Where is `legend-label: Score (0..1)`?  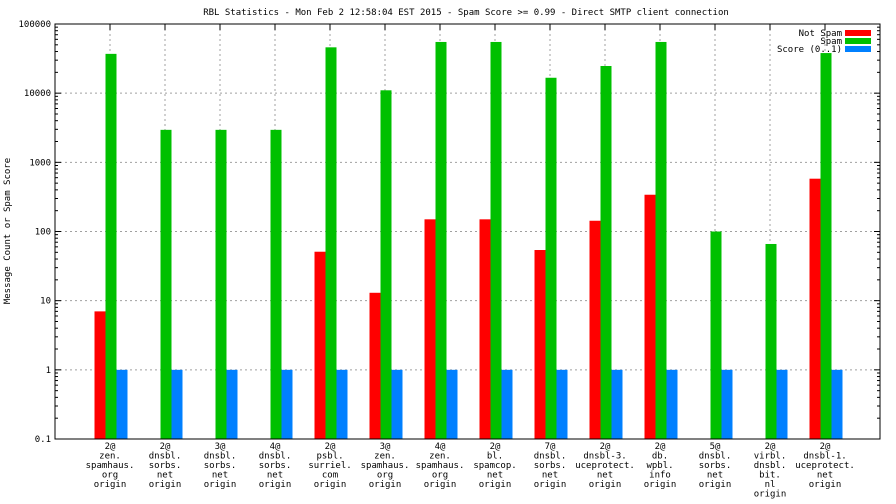
legend-label: Score (0..1) is located at coordinates (809, 50).